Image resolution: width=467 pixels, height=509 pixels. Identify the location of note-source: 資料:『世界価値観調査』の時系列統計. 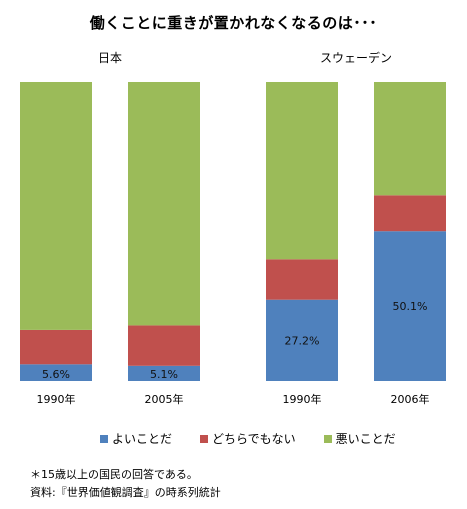
(125, 492).